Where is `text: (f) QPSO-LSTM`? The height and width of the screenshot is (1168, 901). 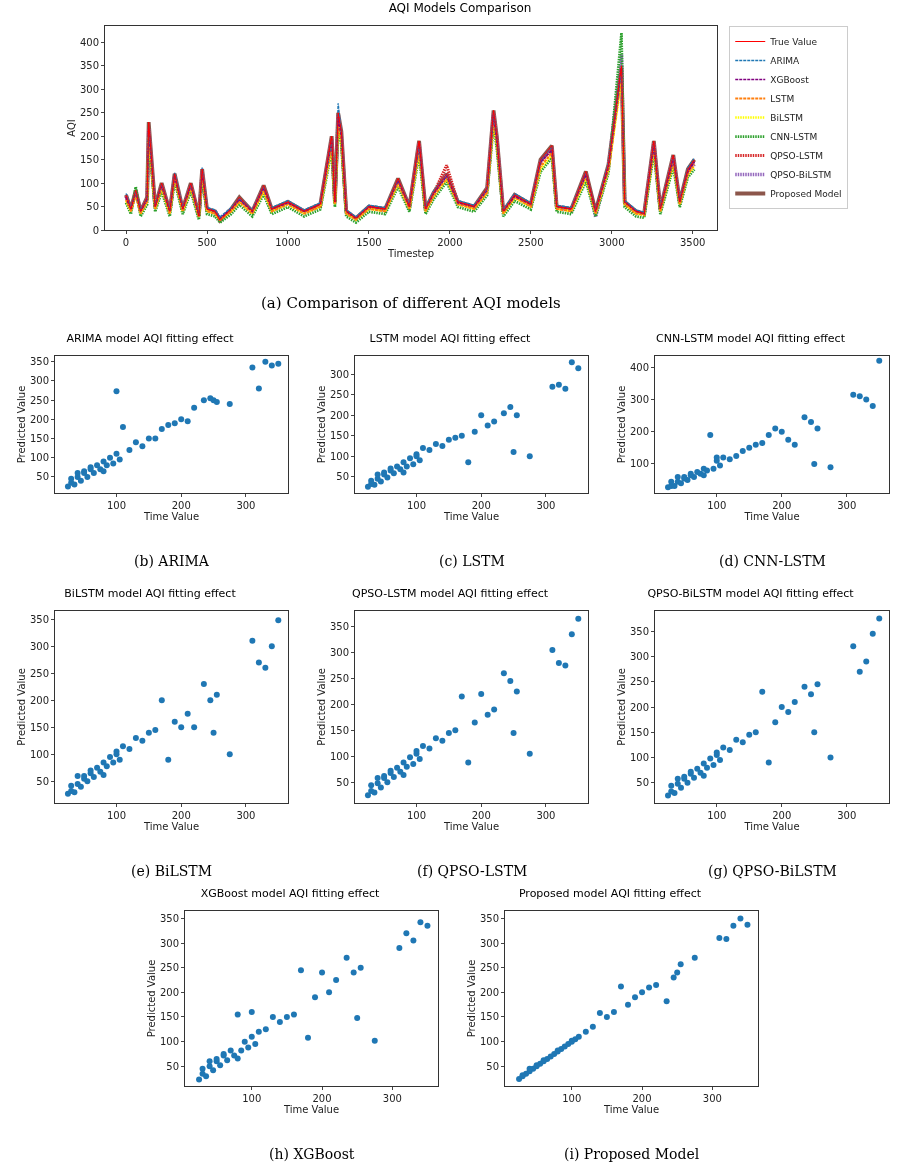 text: (f) QPSO-LSTM is located at coordinates (472, 871).